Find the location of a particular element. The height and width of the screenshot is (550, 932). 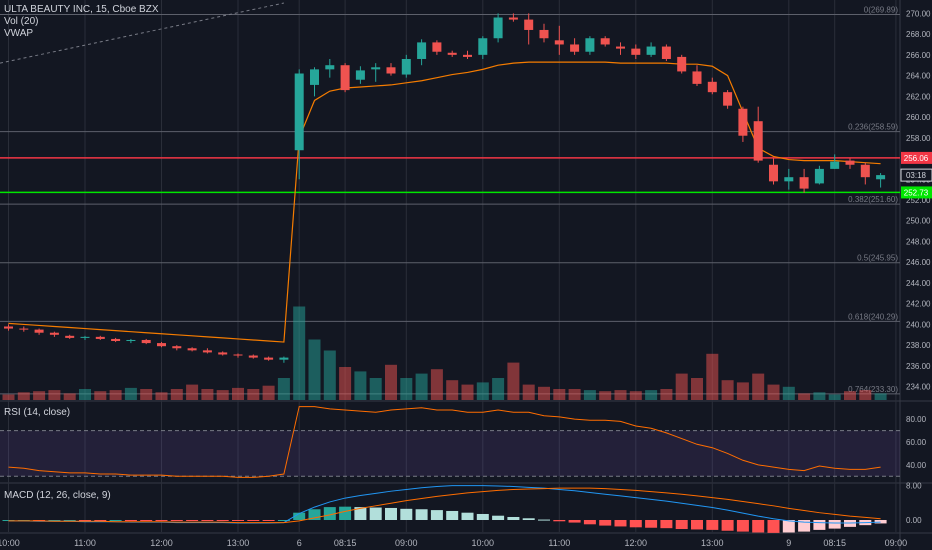

price-tick-label: 264.00 is located at coordinates (918, 76).